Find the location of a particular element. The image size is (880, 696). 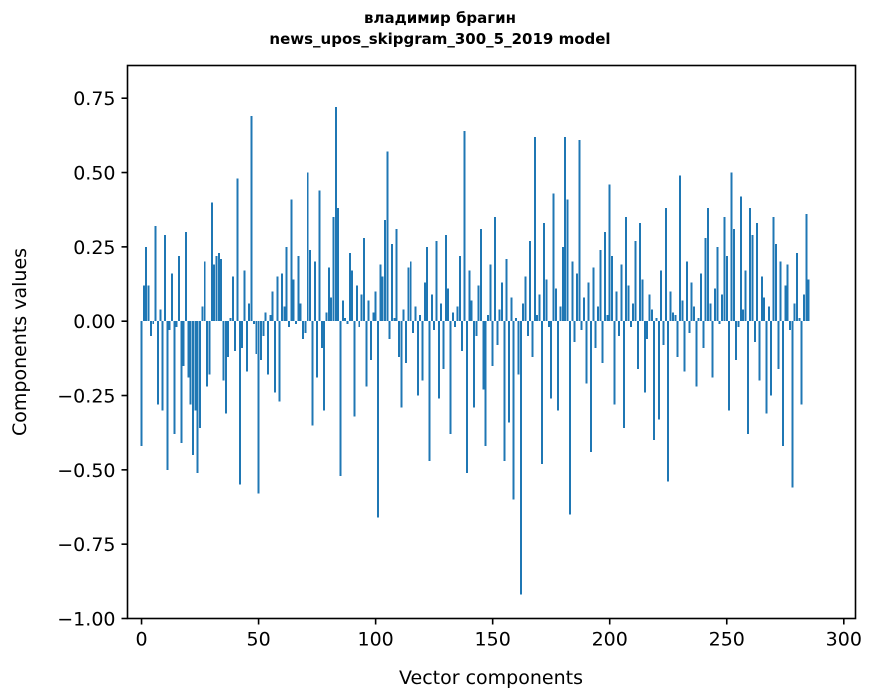

x-tick-label: 200 is located at coordinates (610, 640).